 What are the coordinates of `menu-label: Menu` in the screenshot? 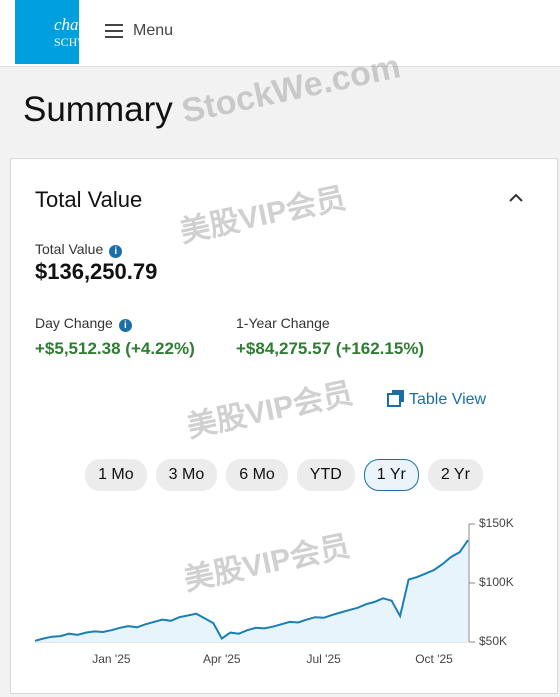 It's located at (153, 30).